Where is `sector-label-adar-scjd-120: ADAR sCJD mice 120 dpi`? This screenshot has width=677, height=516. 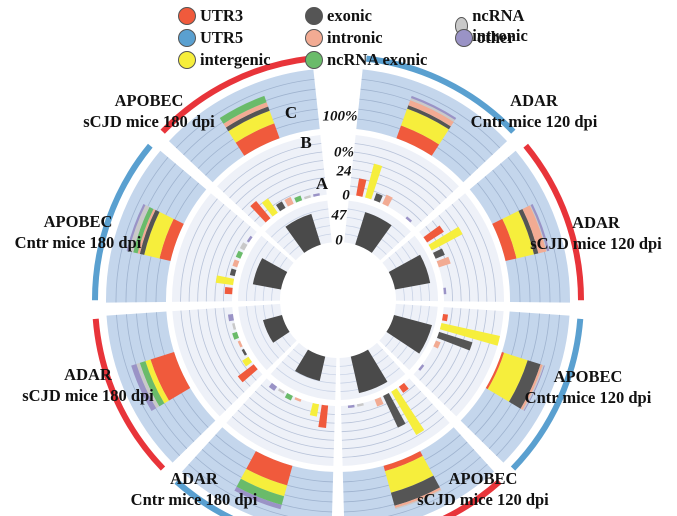
sector-label-adar-scjd-120: ADAR sCJD mice 120 dpi is located at coordinates (596, 233).